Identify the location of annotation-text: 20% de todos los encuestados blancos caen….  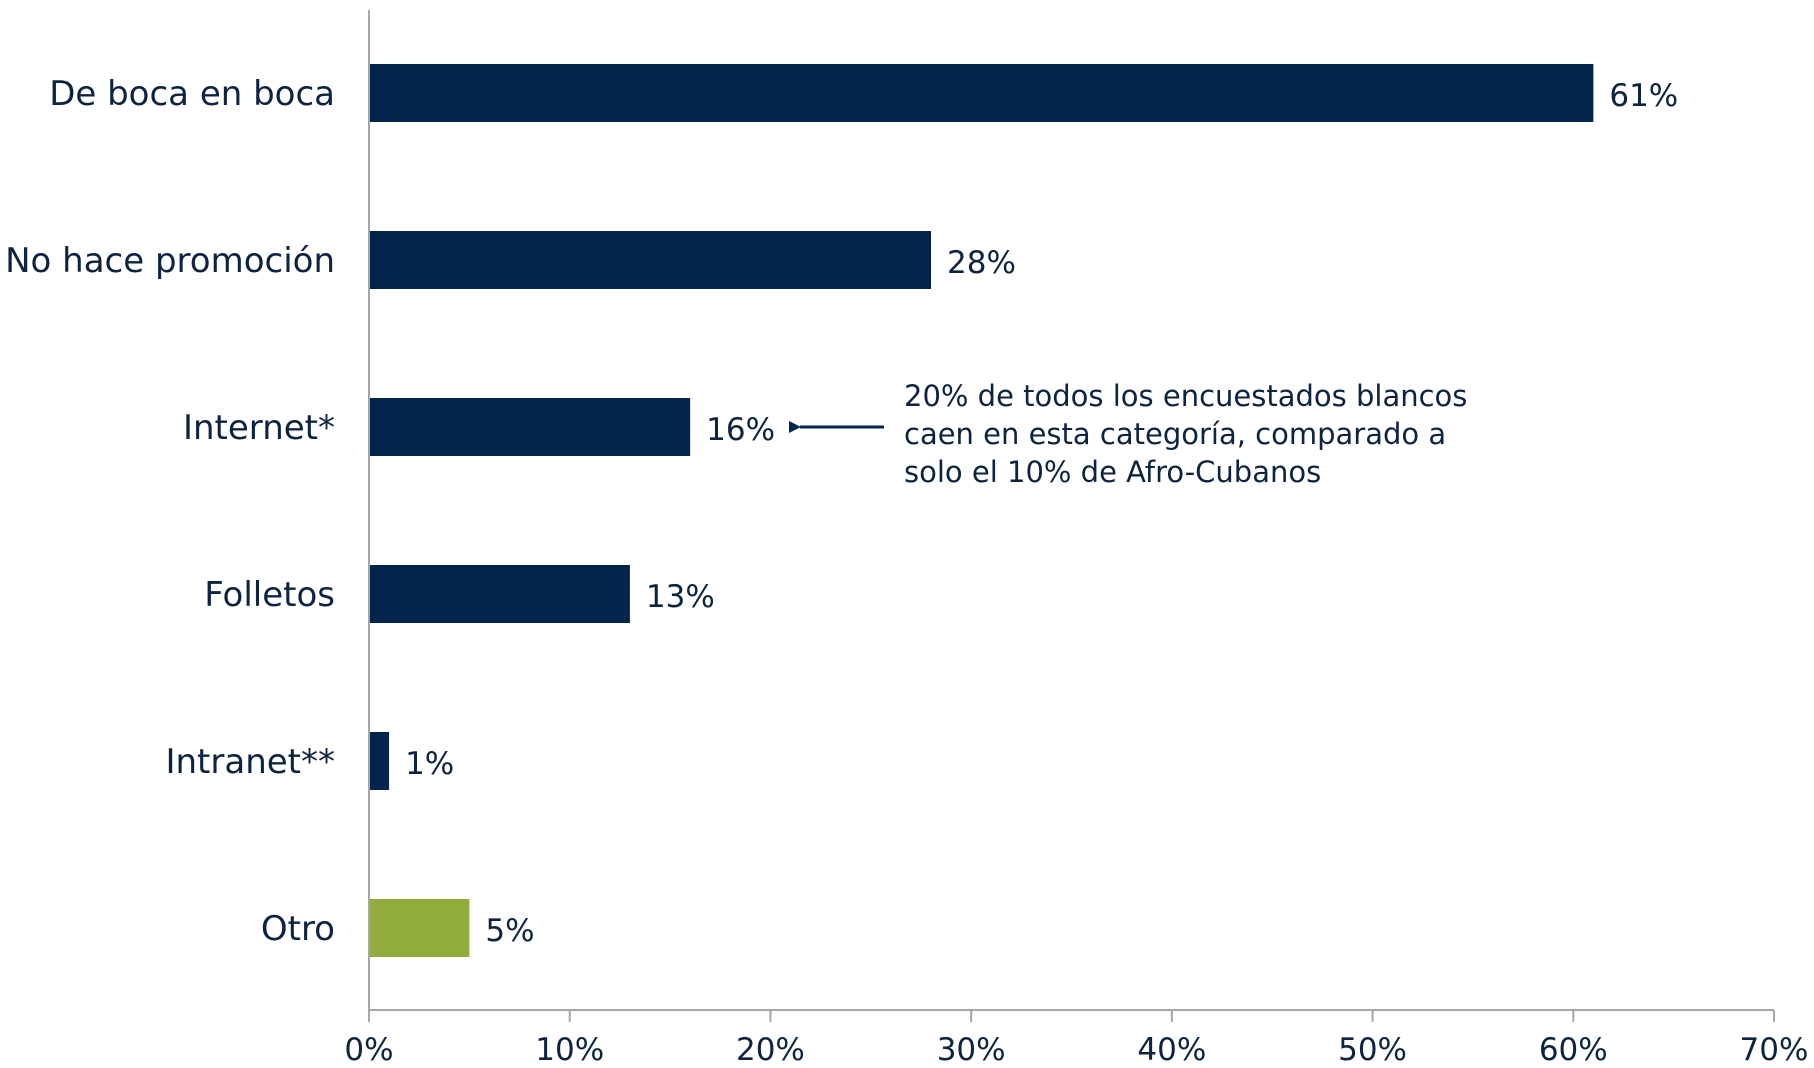
(1185, 434).